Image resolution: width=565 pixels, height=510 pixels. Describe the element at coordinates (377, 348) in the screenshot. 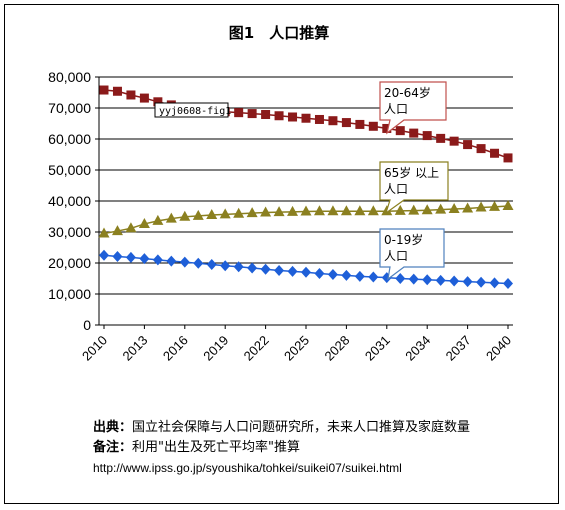

I see `x-tick-label: 2031` at that location.